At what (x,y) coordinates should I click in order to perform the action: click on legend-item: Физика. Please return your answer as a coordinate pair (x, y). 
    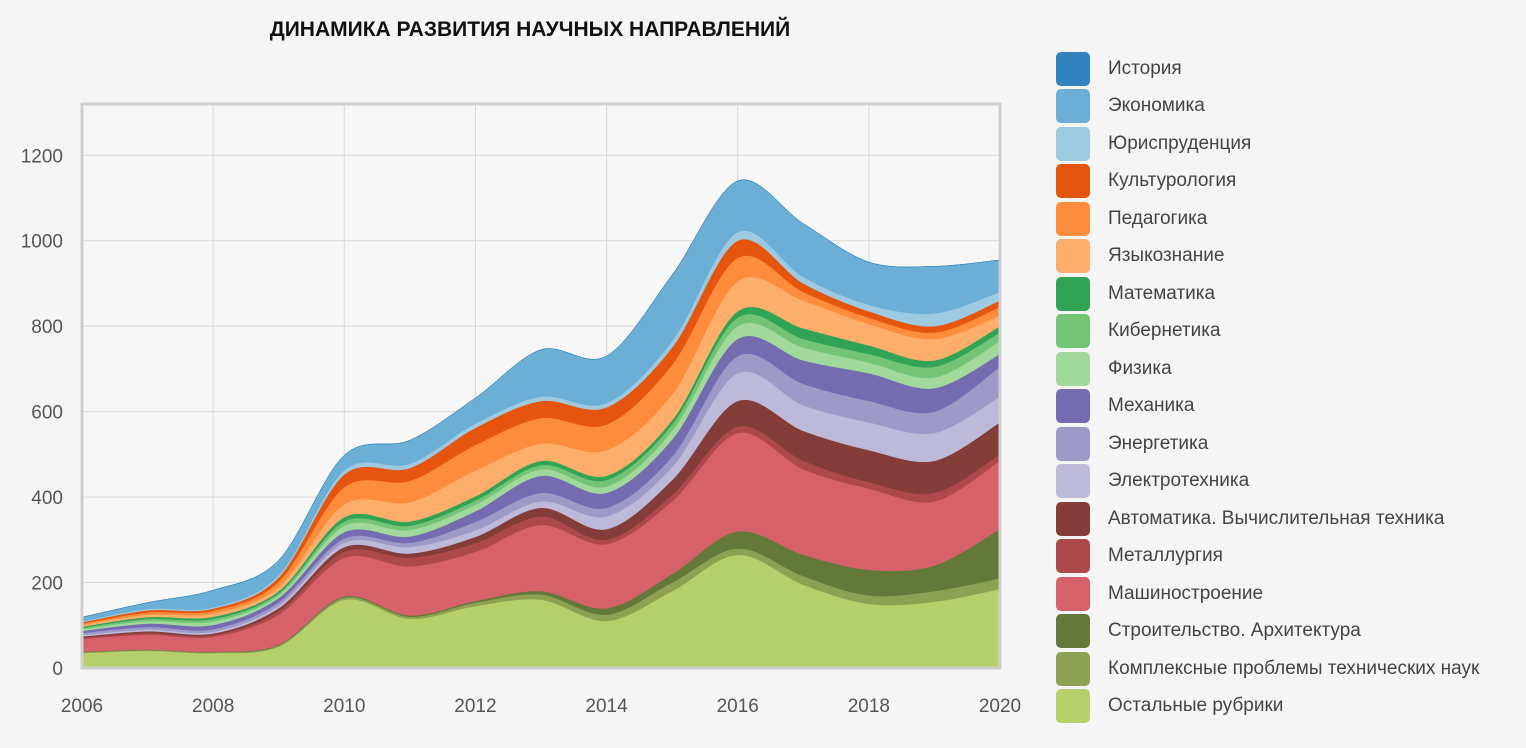
    Looking at the image, I should click on (1267, 369).